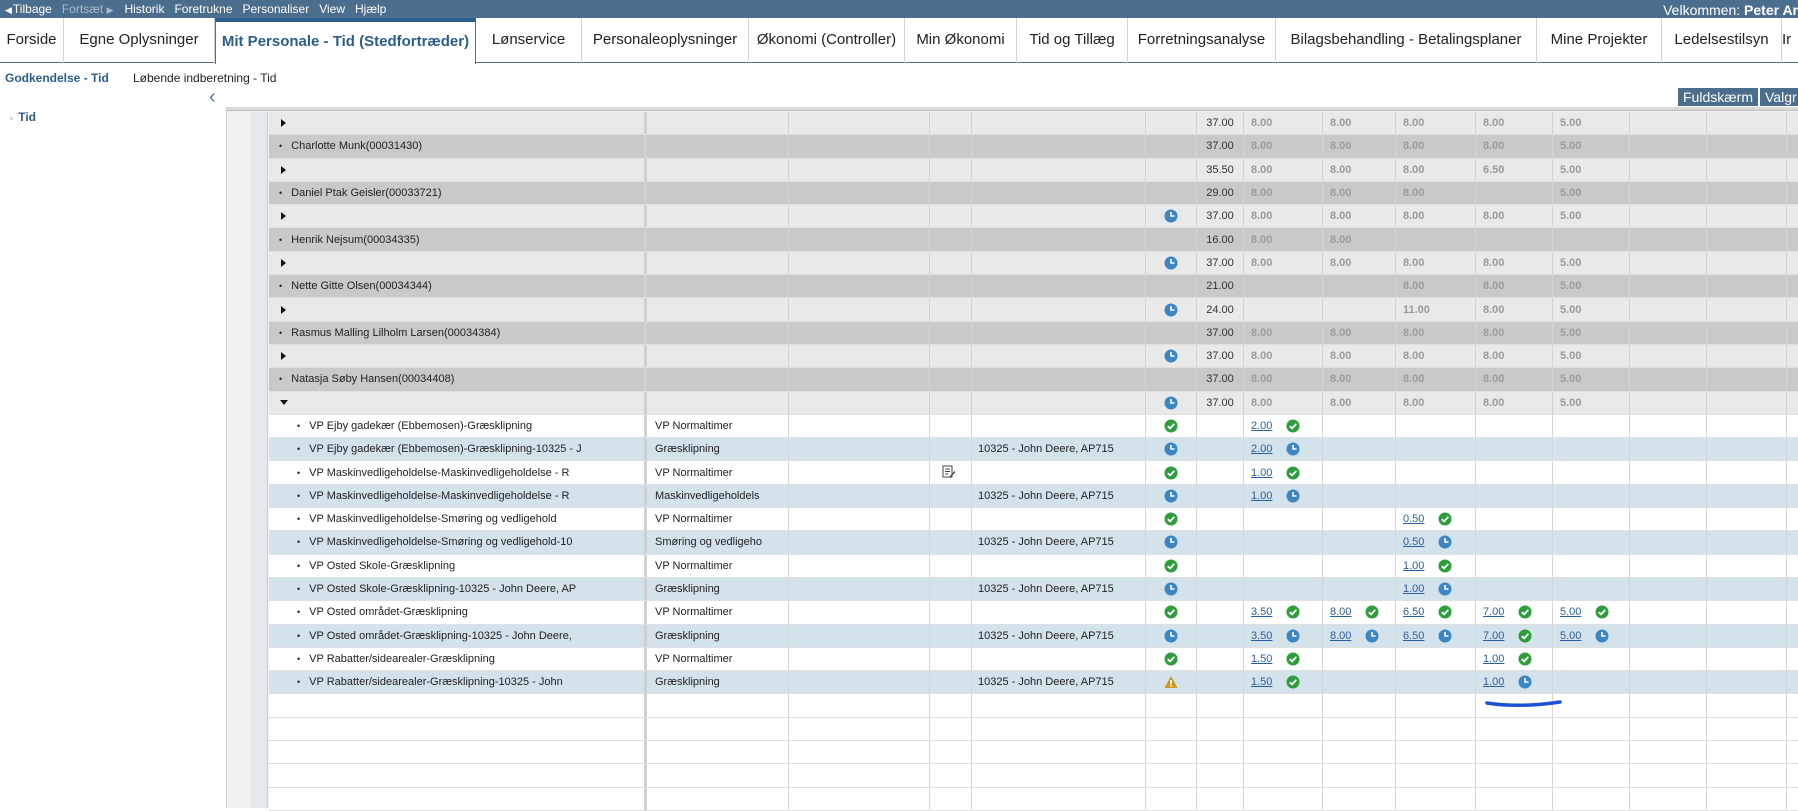 The width and height of the screenshot is (1798, 811). I want to click on menu-hjaelp: Hjælp, so click(371, 9).